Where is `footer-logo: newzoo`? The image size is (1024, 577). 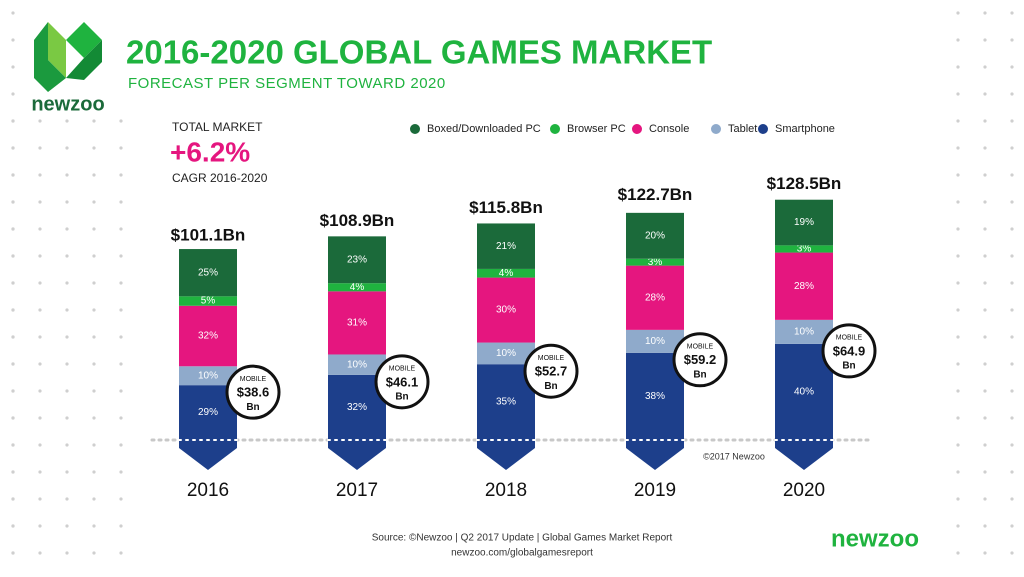
footer-logo: newzoo is located at coordinates (875, 538).